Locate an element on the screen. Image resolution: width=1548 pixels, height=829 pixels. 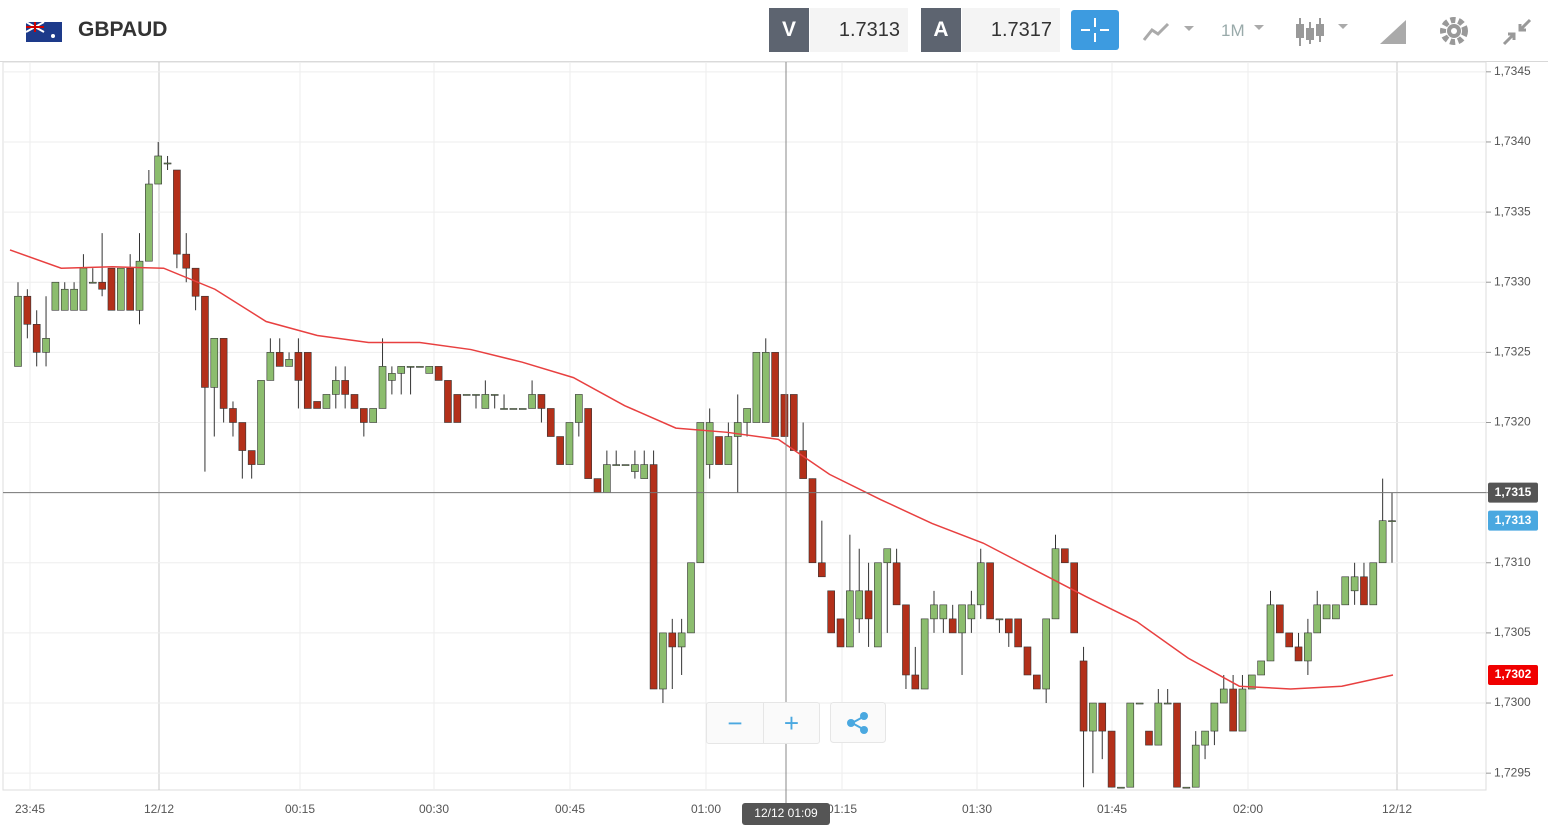
x-tick-label: 12/12 is located at coordinates (159, 809).